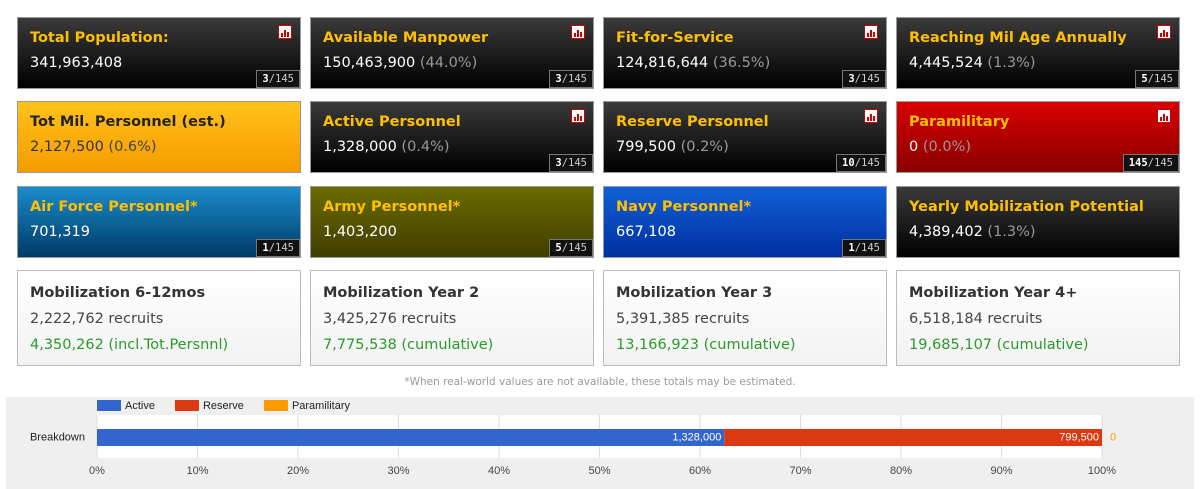  Describe the element at coordinates (741, 63) in the screenshot. I see `percent: (36.5%)` at that location.